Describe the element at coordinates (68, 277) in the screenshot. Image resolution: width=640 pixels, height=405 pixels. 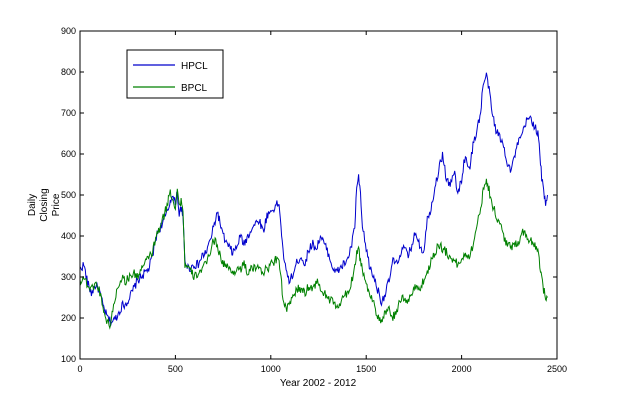
I see `y-tick-label: 300` at that location.